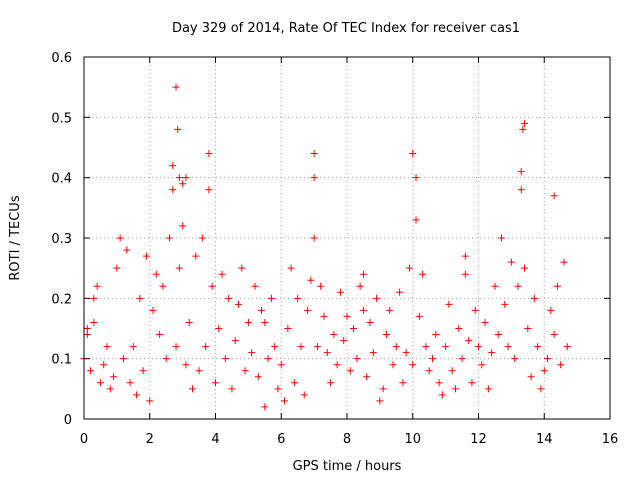 This screenshot has height=480, width=640. What do you see at coordinates (215, 439) in the screenshot?
I see `x-tick-label: 4` at bounding box center [215, 439].